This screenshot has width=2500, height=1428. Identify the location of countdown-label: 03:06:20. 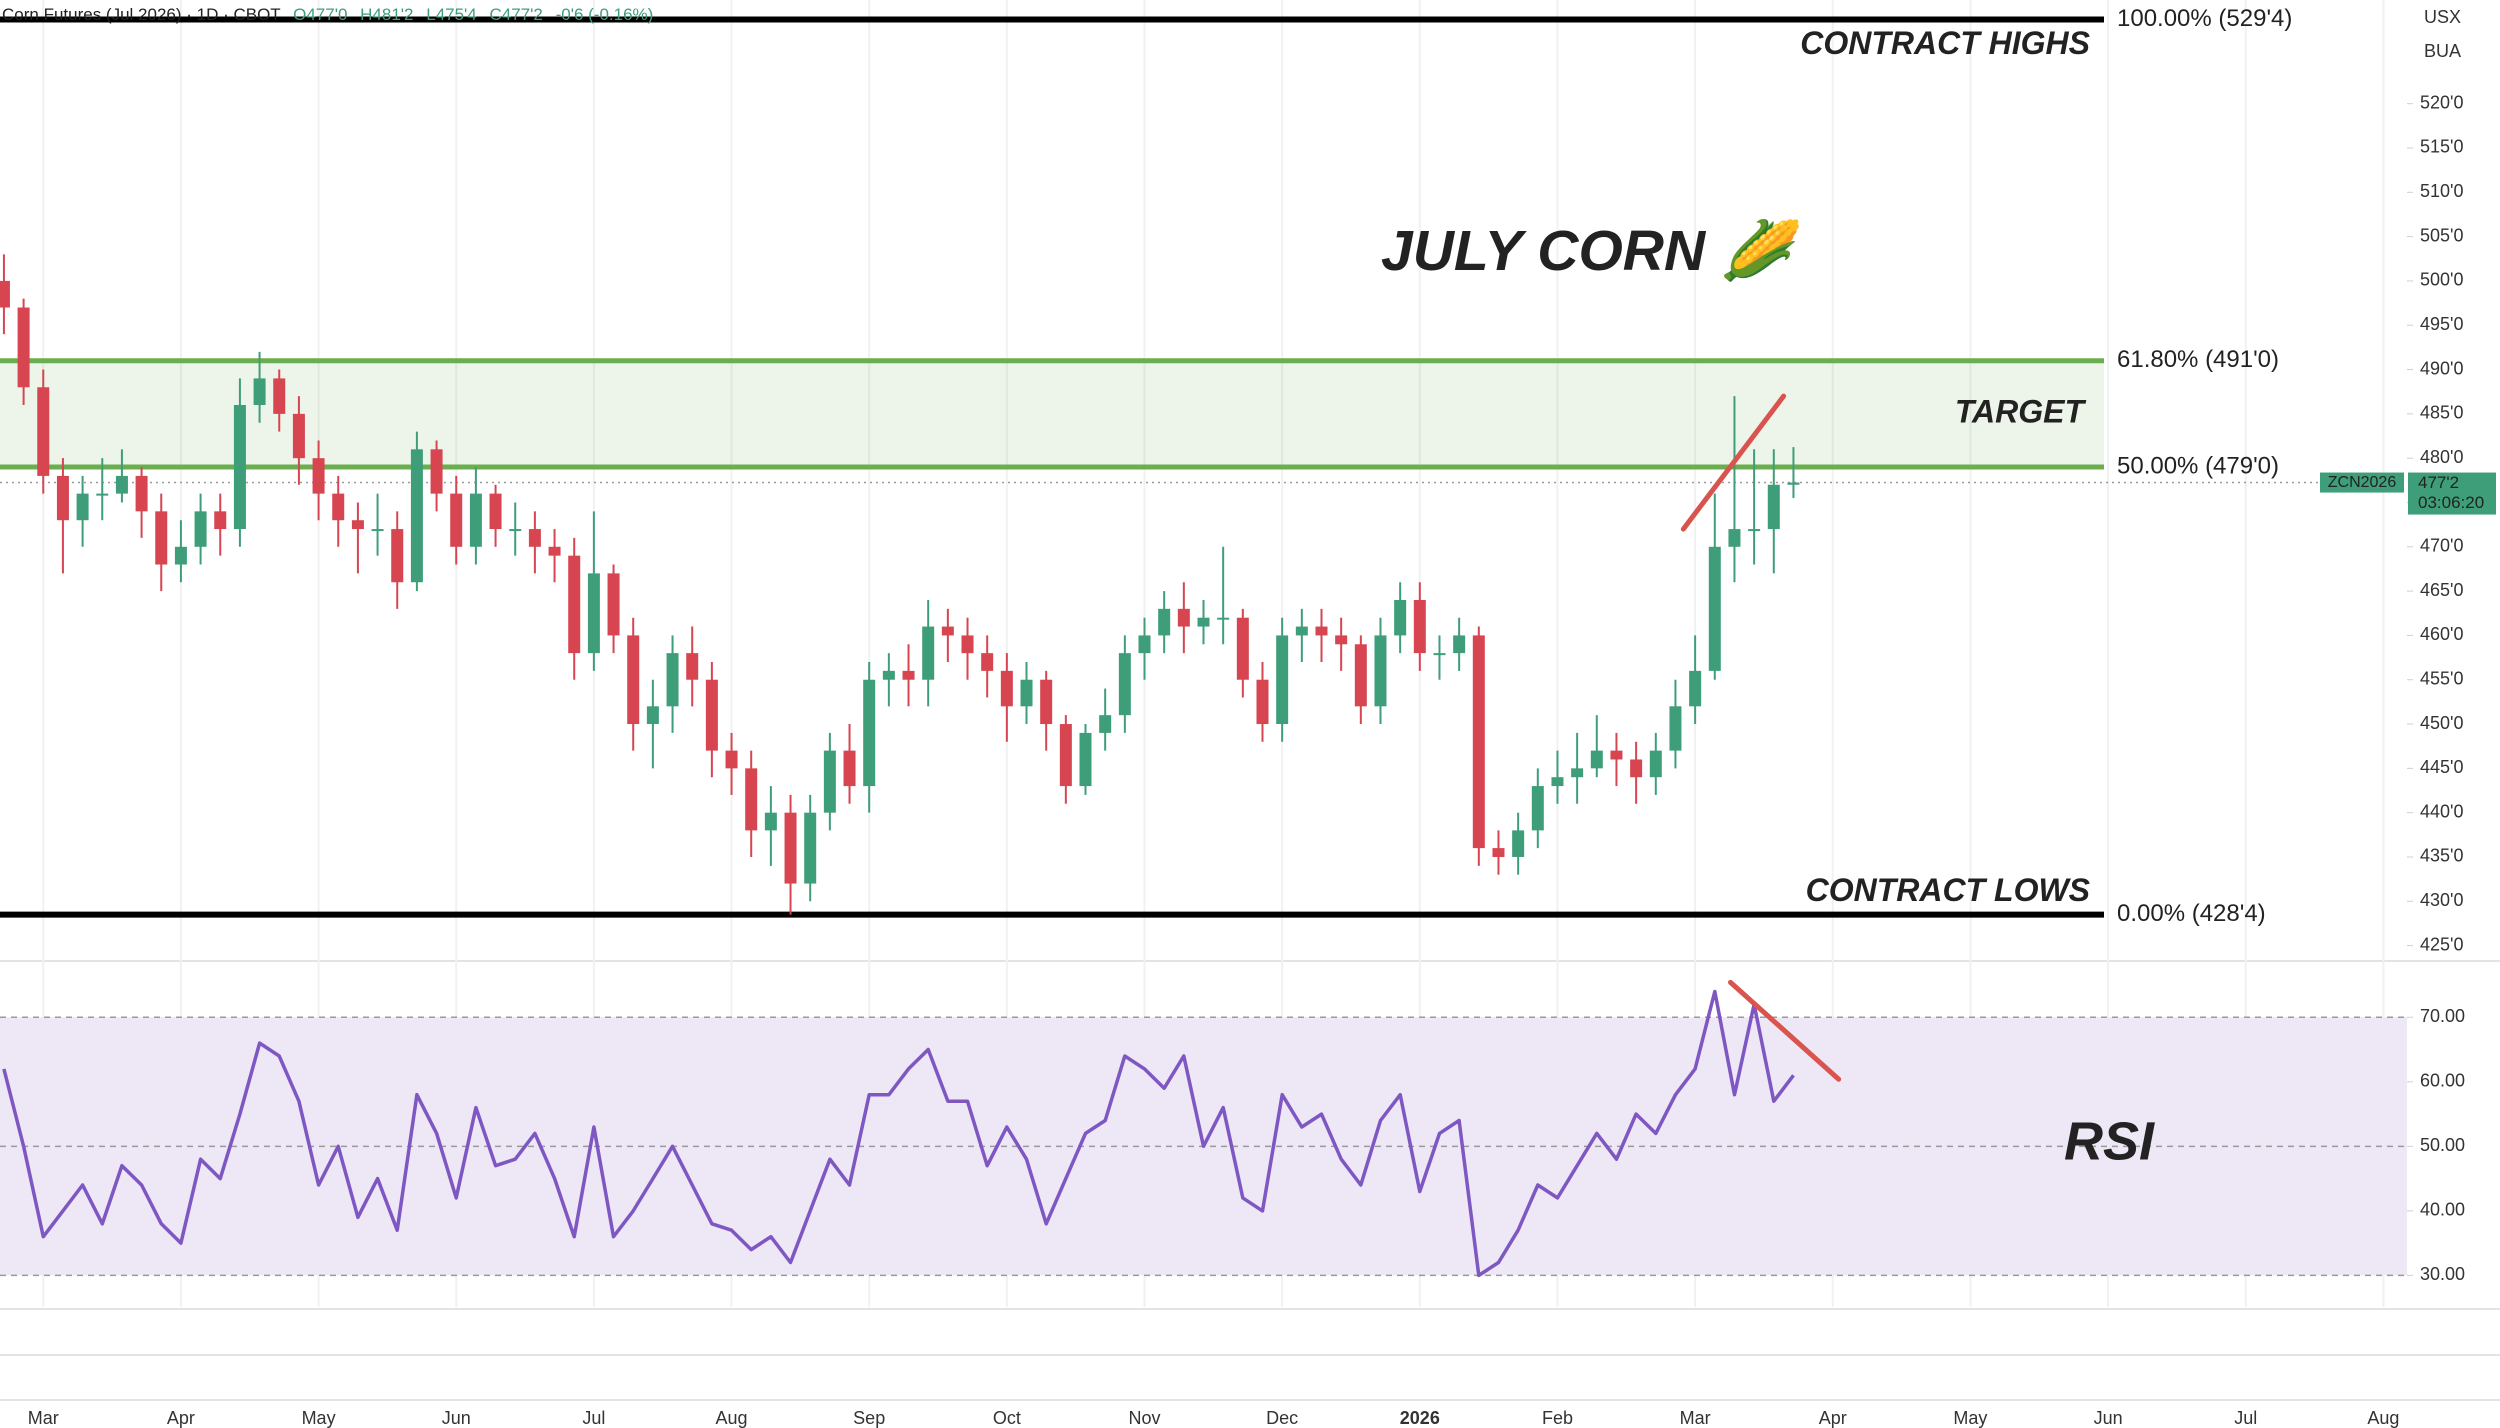
(2451, 502).